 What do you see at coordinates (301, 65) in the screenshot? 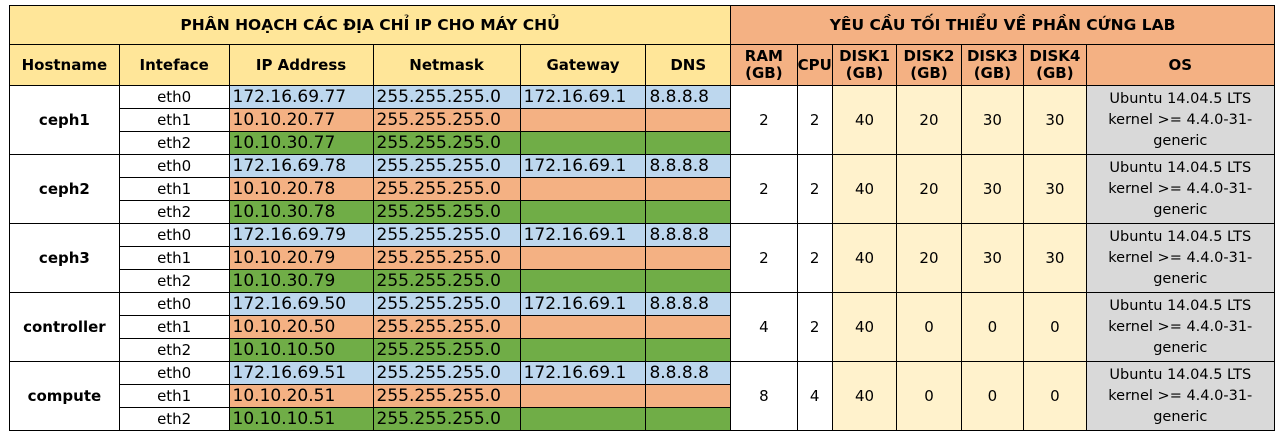
I see `header-ip-address: IP Address` at bounding box center [301, 65].